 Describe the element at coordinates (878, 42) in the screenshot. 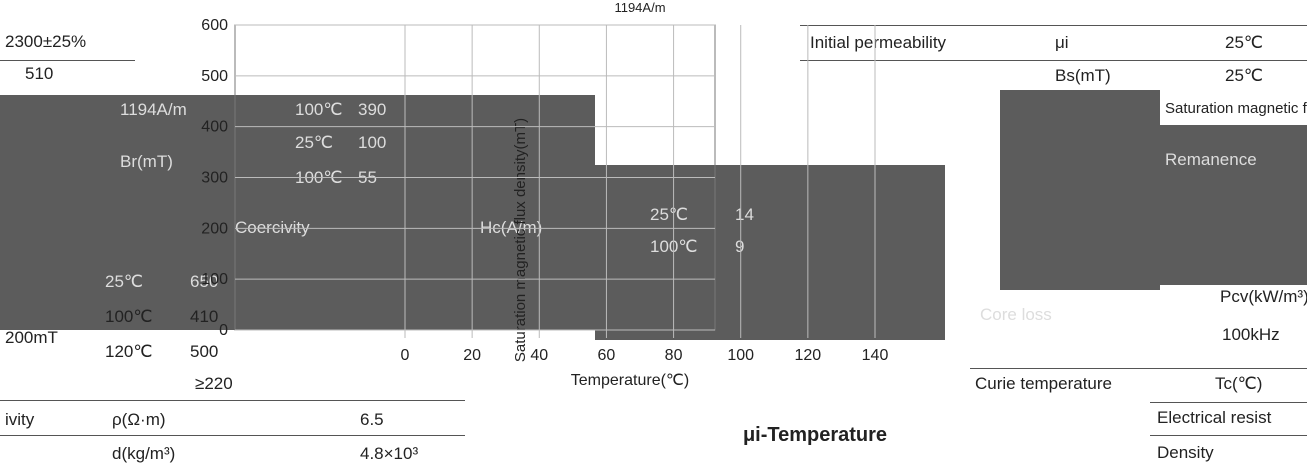

I see `cell: Initial permeability` at that location.